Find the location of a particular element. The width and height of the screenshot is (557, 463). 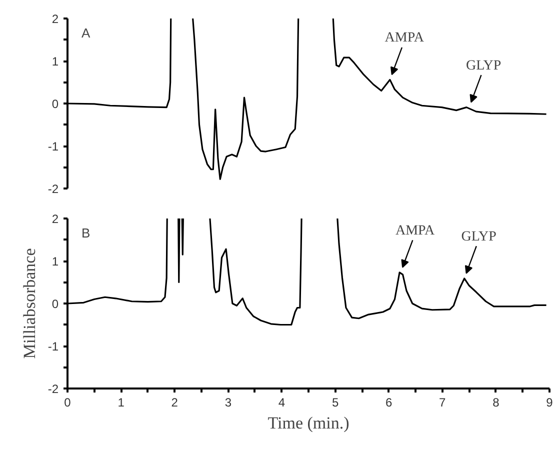

x-tick-label: 7 is located at coordinates (442, 403).